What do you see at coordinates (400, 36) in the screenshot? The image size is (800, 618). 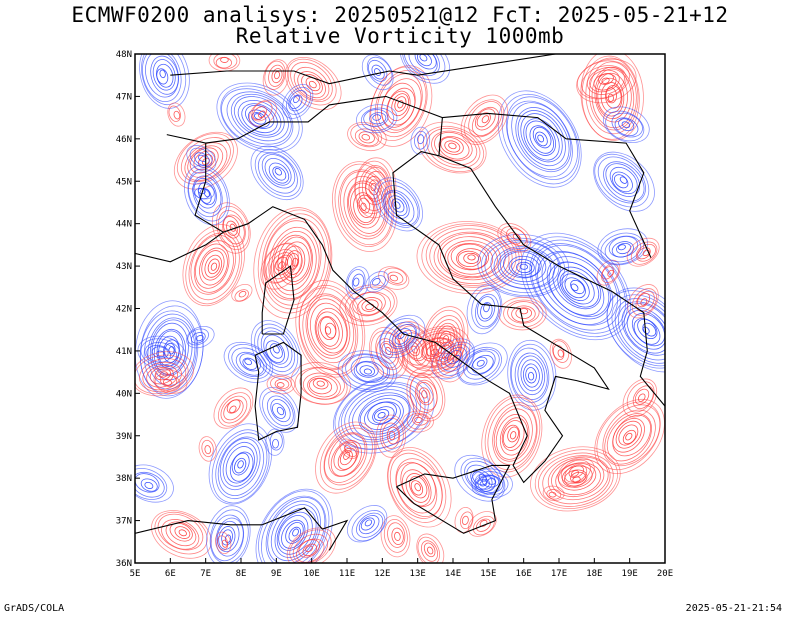 I see `map-subtitle: Relative Vorticity 1000mb` at bounding box center [400, 36].